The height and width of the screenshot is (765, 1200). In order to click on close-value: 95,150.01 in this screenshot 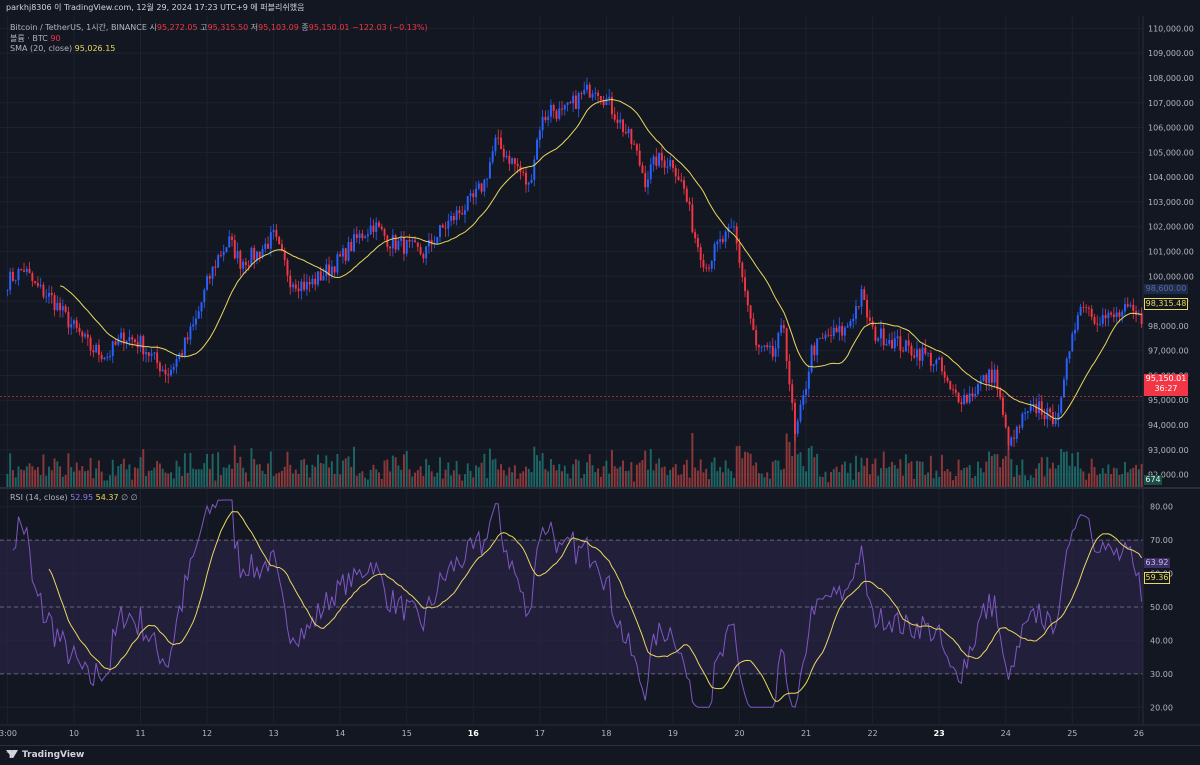, I will do `click(329, 27)`.